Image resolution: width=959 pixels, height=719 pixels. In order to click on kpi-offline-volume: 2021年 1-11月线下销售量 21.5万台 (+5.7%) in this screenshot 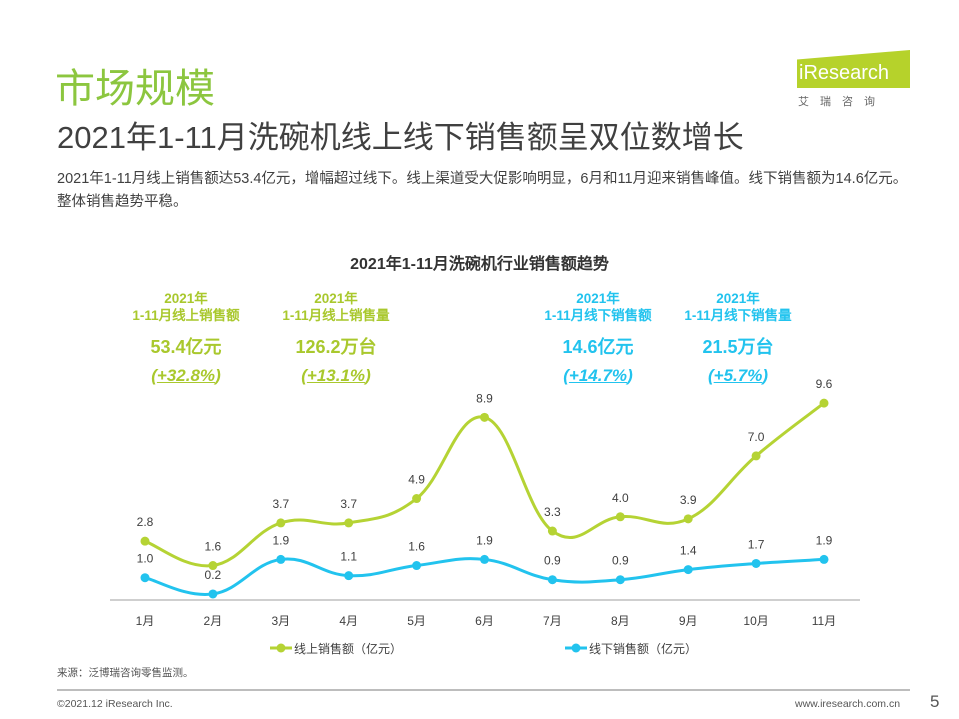, I will do `click(738, 338)`.